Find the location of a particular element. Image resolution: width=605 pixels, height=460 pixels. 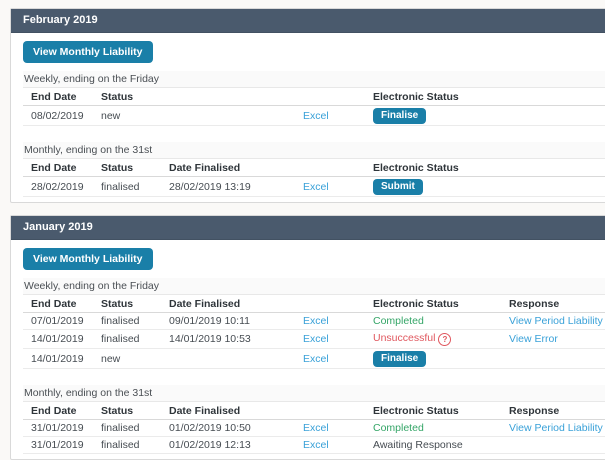

date-finalised-cell: 01/02/2019 10:50 is located at coordinates (228, 428).